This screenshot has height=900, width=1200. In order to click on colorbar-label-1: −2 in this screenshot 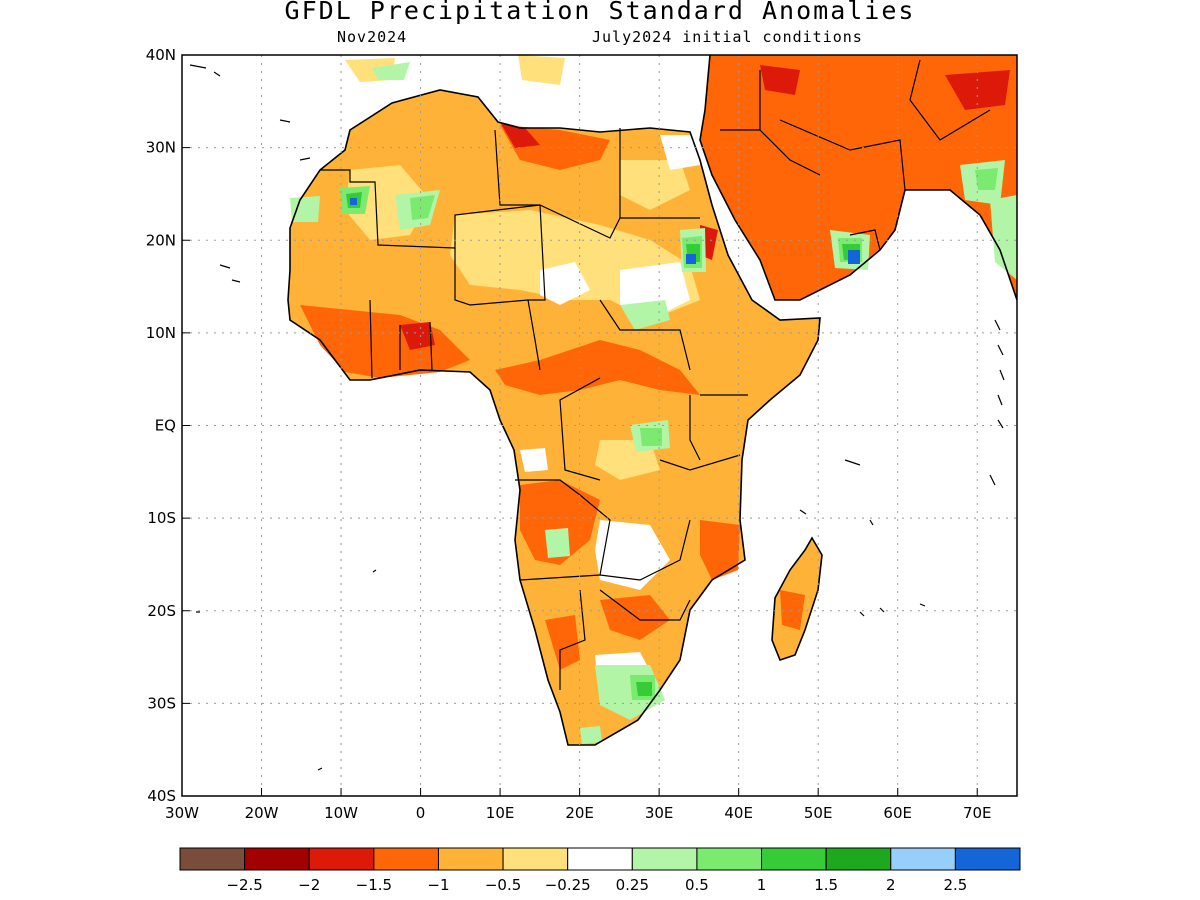, I will do `click(309, 885)`.